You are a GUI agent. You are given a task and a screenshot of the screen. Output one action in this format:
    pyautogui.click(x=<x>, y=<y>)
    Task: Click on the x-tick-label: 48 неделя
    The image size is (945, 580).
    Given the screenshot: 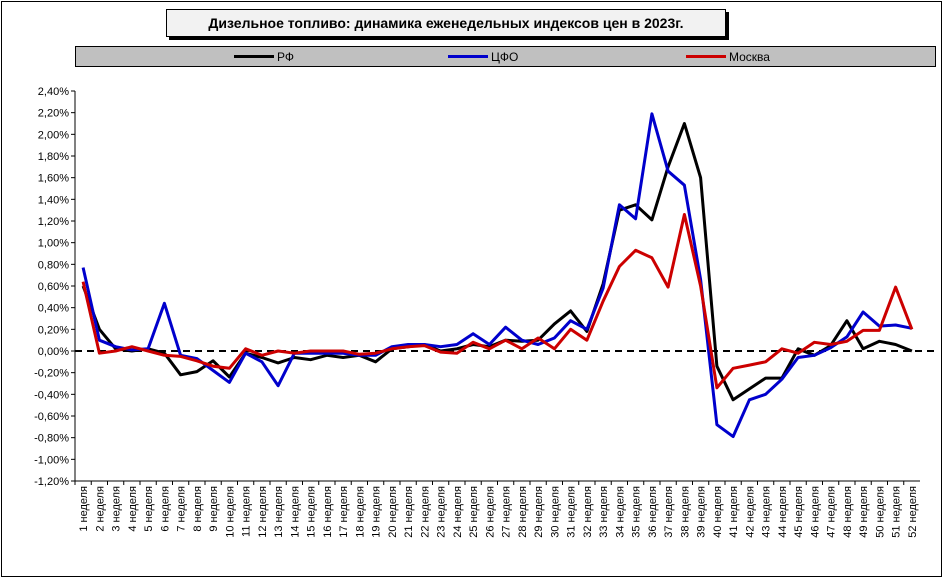 What is the action you would take?
    pyautogui.click(x=848, y=512)
    